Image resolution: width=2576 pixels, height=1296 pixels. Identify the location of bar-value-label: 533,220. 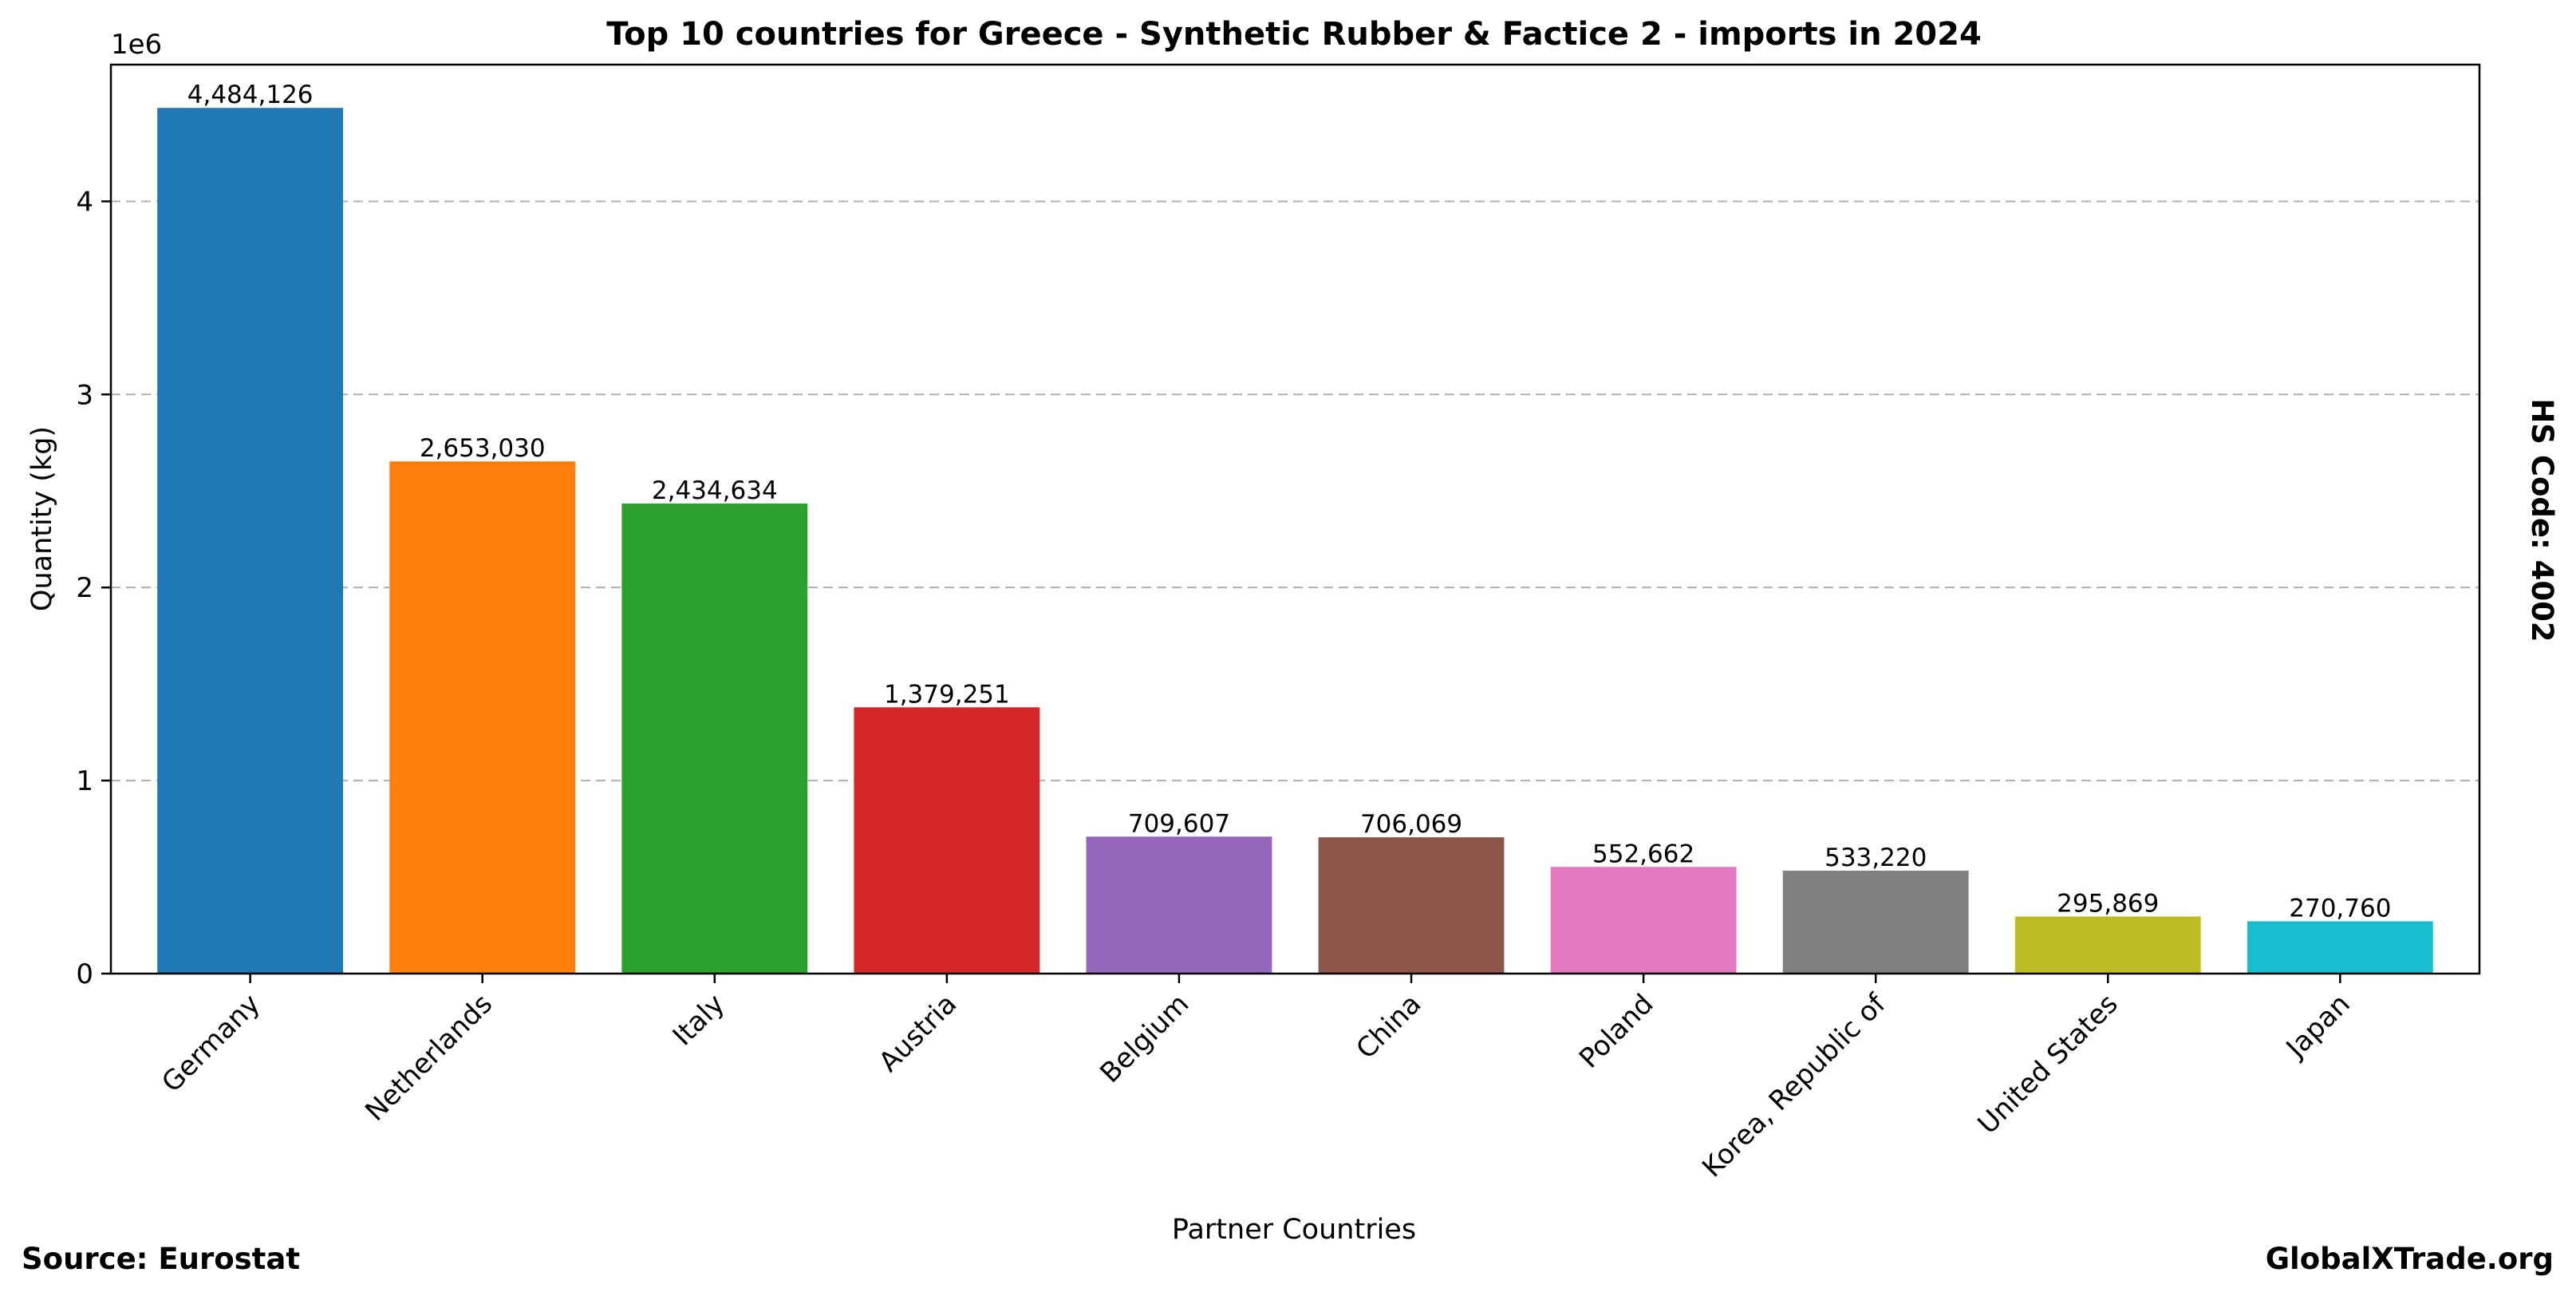
(1876, 858).